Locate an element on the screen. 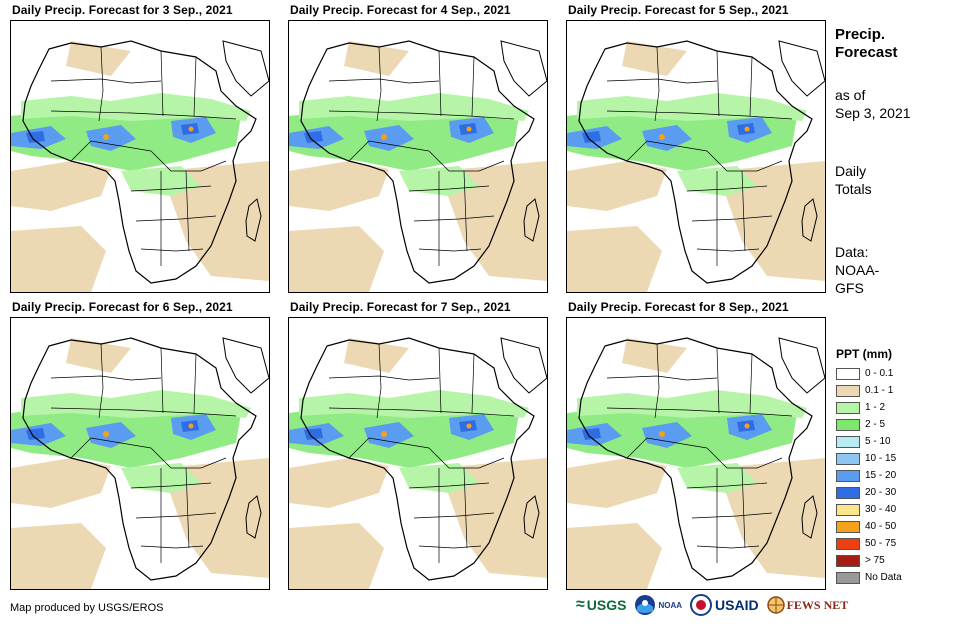 The width and height of the screenshot is (967, 626). legend-label: 10 - 15 is located at coordinates (881, 458).